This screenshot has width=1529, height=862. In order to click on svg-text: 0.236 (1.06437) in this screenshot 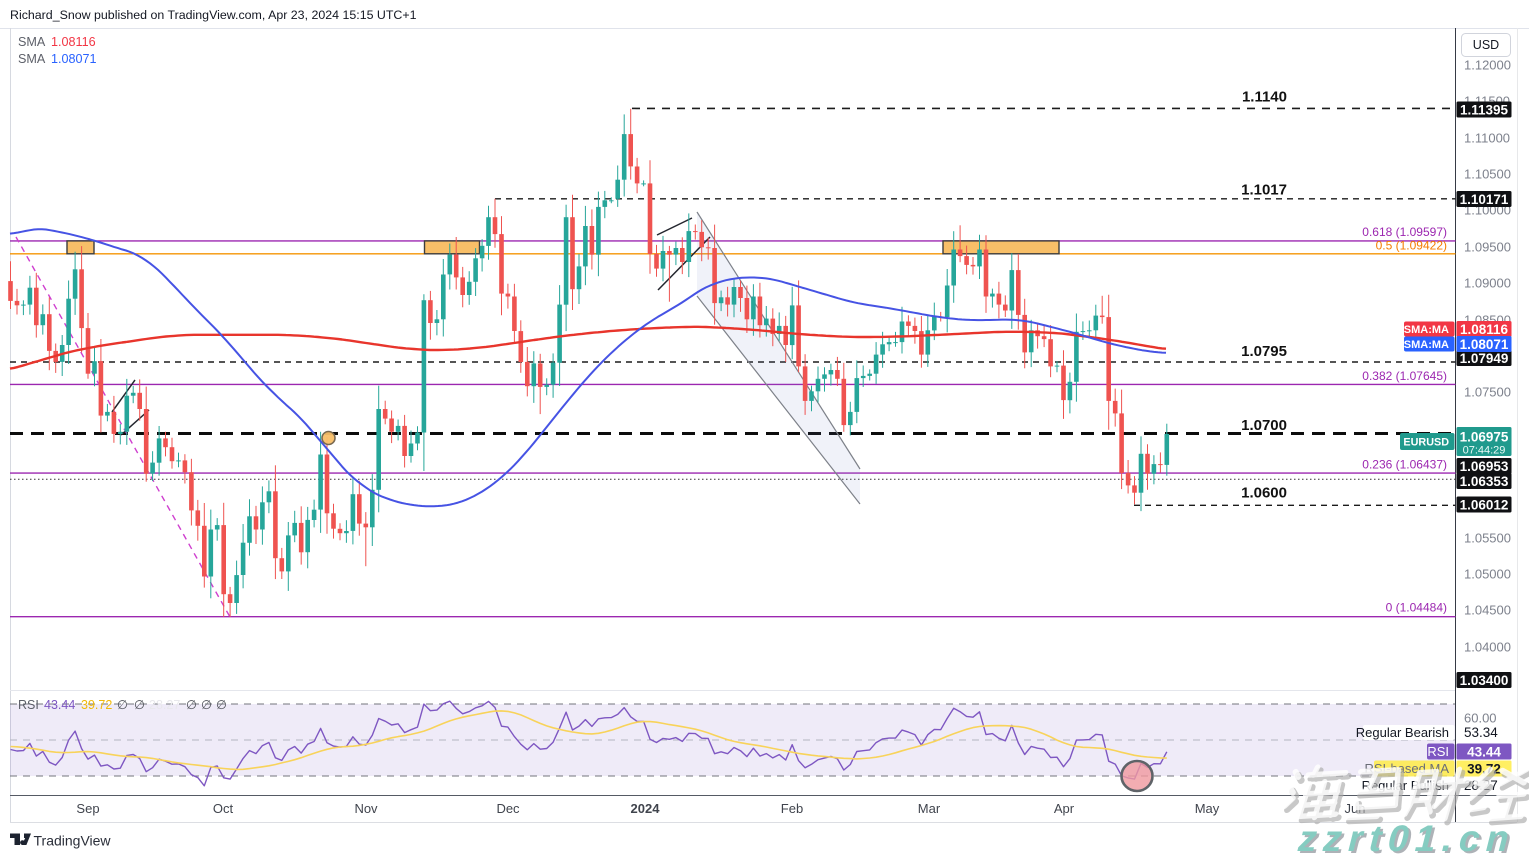, I will do `click(1404, 465)`.